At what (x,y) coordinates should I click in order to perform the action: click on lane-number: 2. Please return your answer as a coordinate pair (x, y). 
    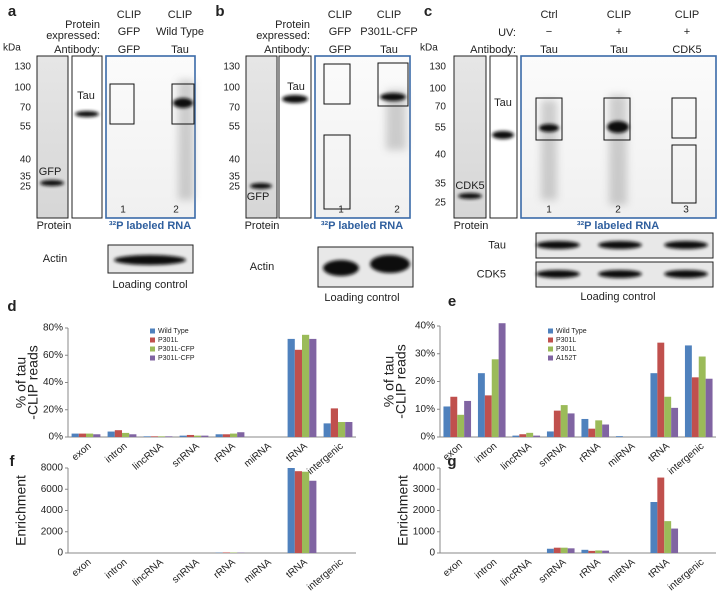
    Looking at the image, I should click on (618, 210).